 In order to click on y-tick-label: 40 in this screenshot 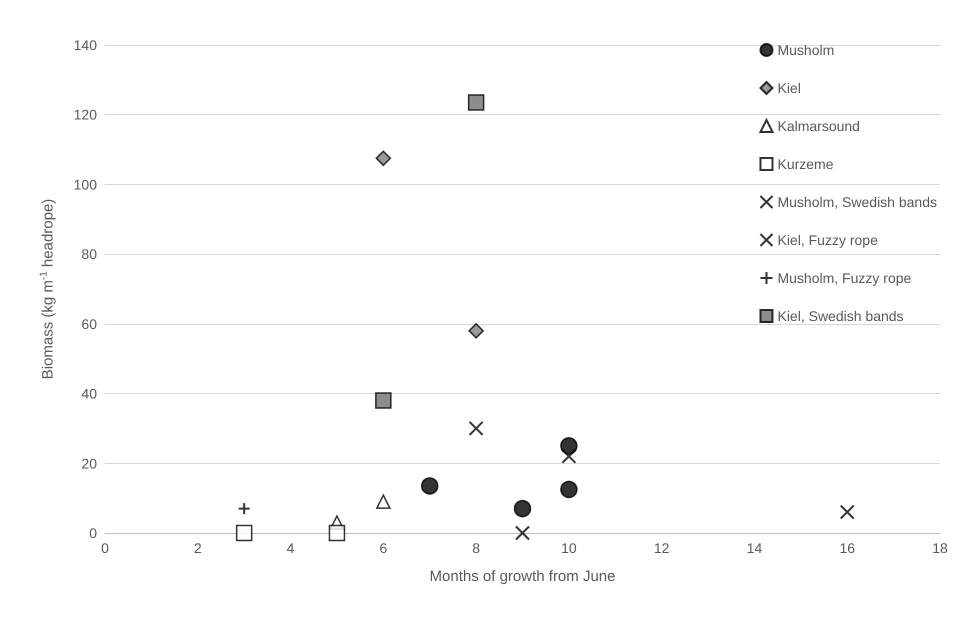, I will do `click(89, 394)`.